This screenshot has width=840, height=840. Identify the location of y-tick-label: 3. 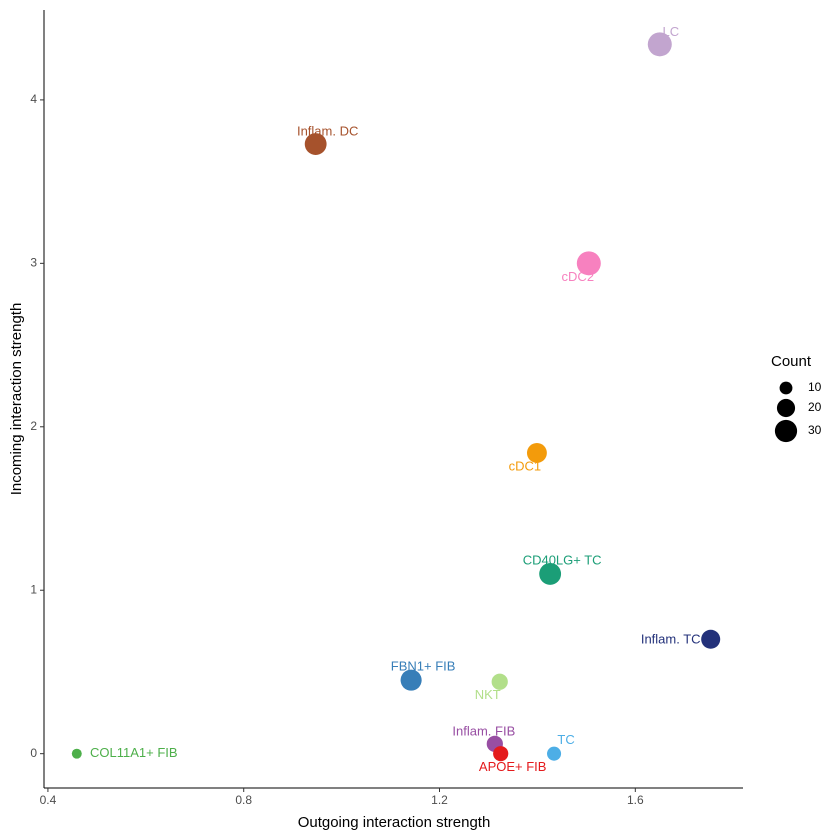
(33, 263).